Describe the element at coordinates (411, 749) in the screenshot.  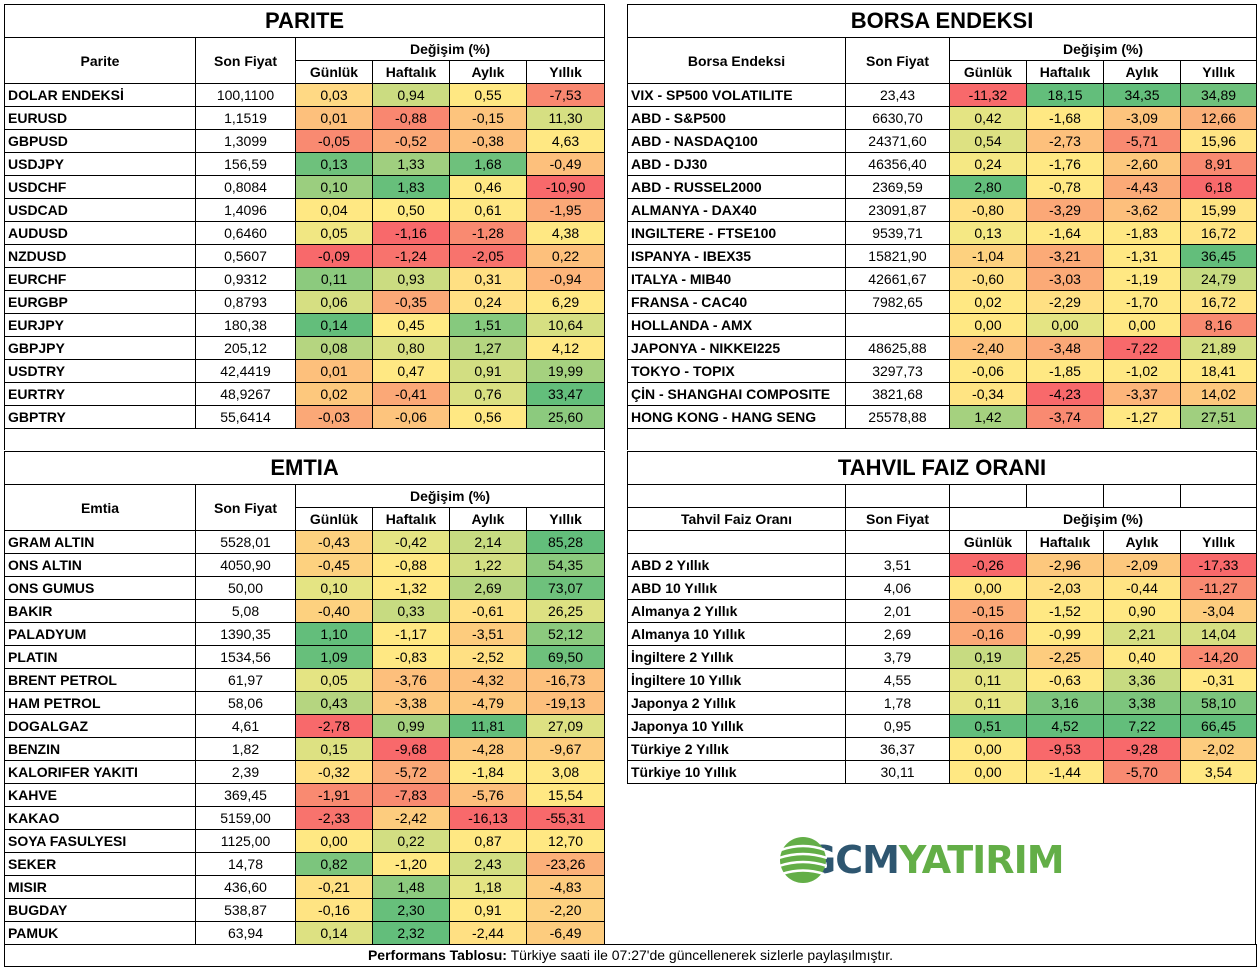
I see `weekly-change: -9,68` at that location.